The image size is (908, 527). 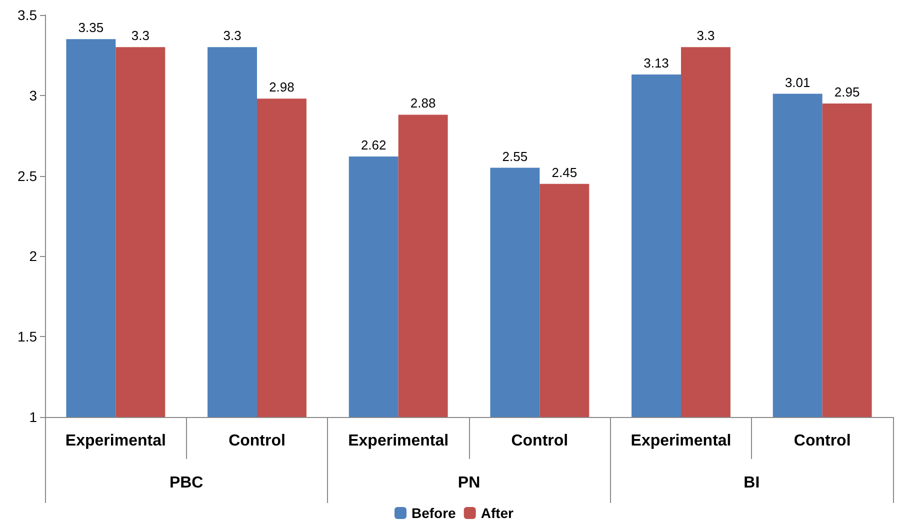 What do you see at coordinates (186, 483) in the screenshot?
I see `text: PBC` at bounding box center [186, 483].